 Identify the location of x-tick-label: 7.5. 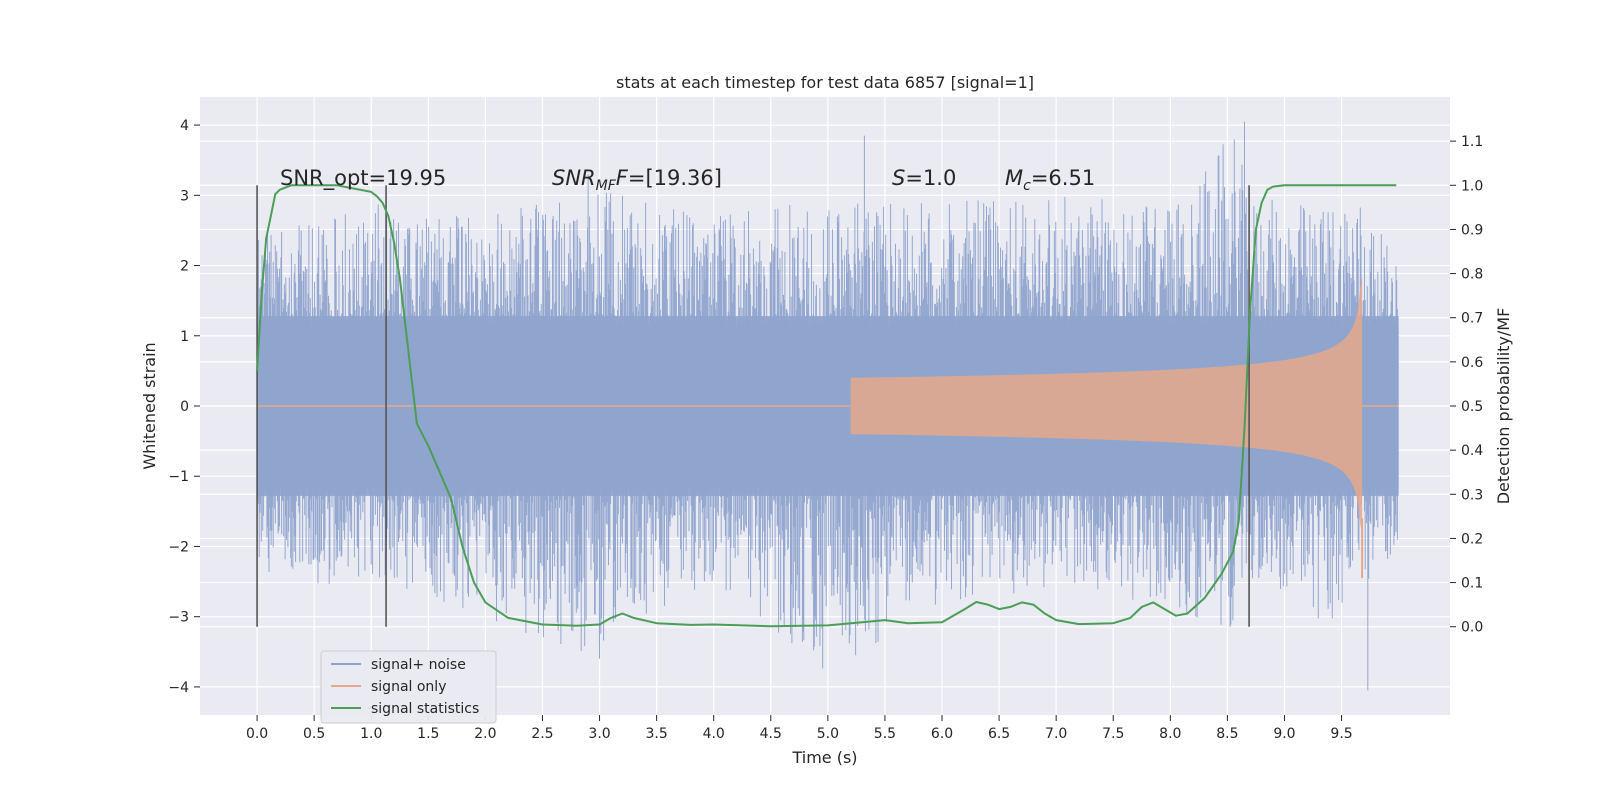
(1113, 734).